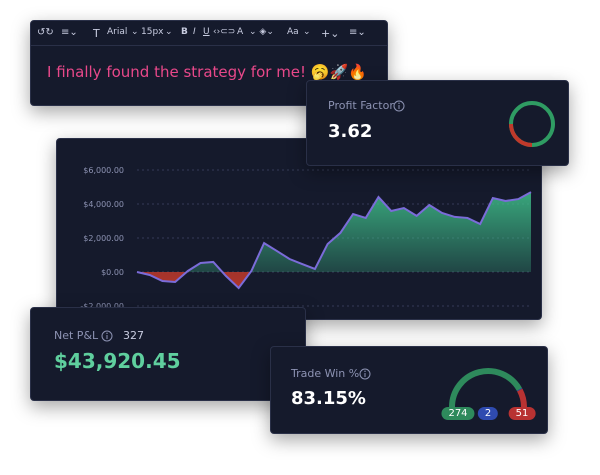 This screenshot has width=600, height=475. Describe the element at coordinates (409, 390) in the screenshot. I see `trade-win-card: Trade Win % 83.15% 274 2 51` at that location.